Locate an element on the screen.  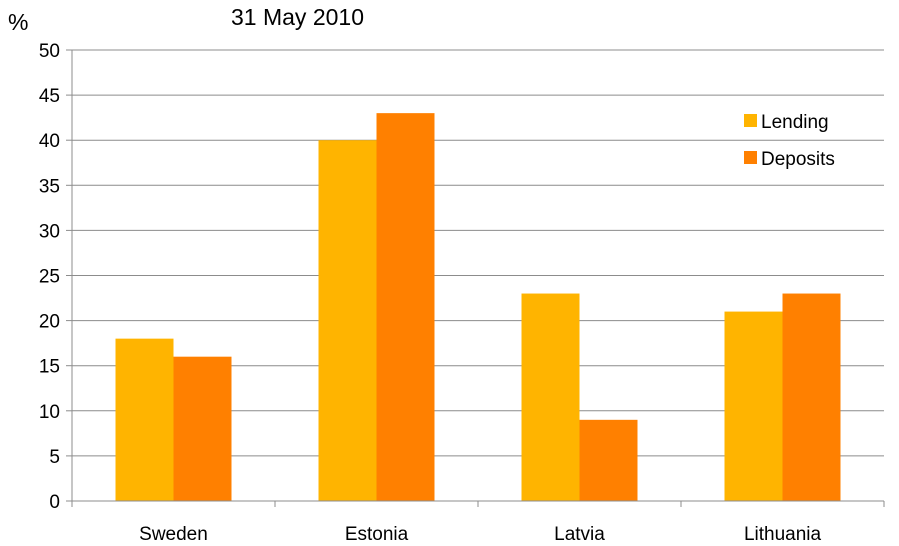
y-tick-label: 30 is located at coordinates (49, 231).